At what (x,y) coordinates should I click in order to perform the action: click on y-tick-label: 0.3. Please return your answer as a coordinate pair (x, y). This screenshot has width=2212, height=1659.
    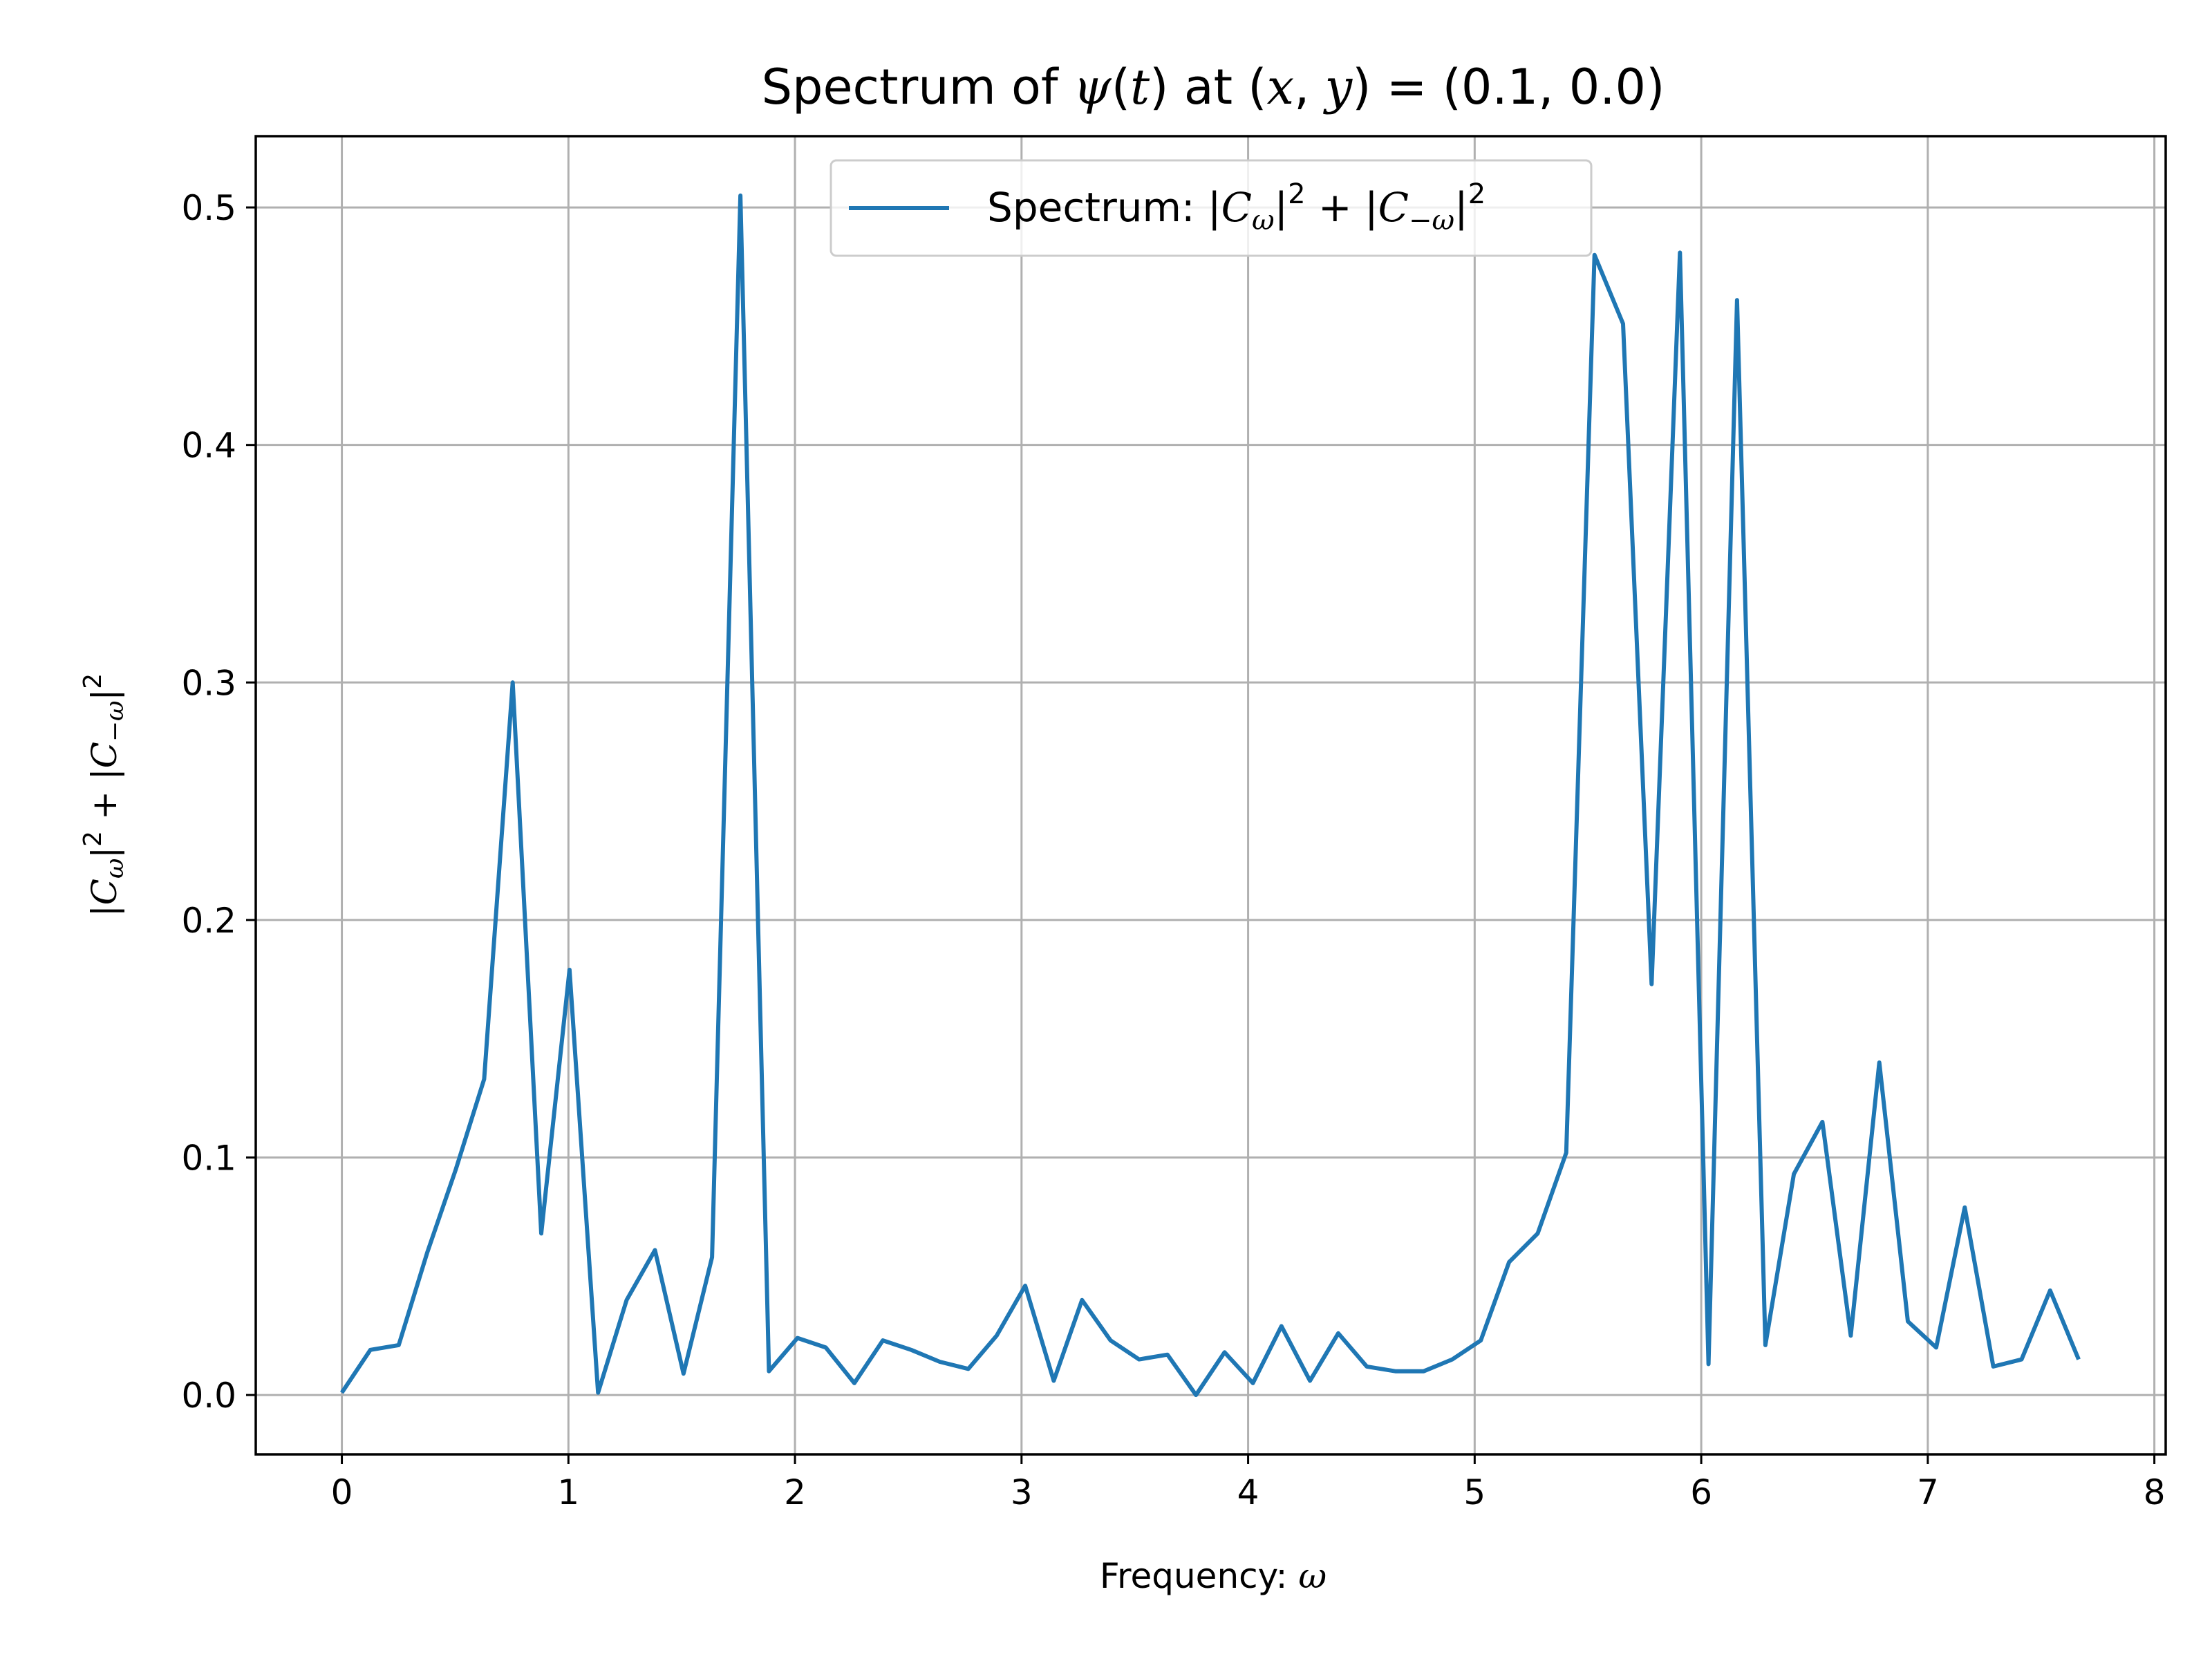
    Looking at the image, I should click on (208, 683).